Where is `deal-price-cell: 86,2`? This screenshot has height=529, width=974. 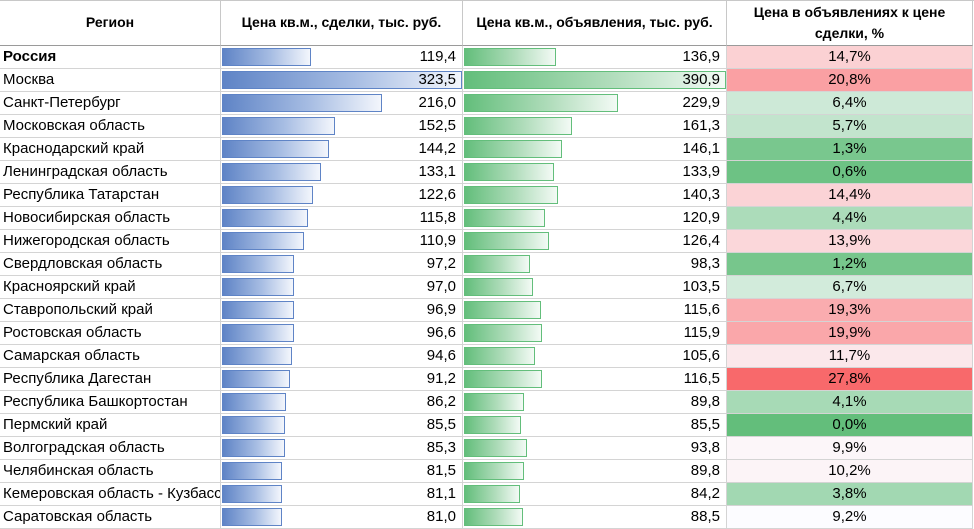 deal-price-cell: 86,2 is located at coordinates (342, 402).